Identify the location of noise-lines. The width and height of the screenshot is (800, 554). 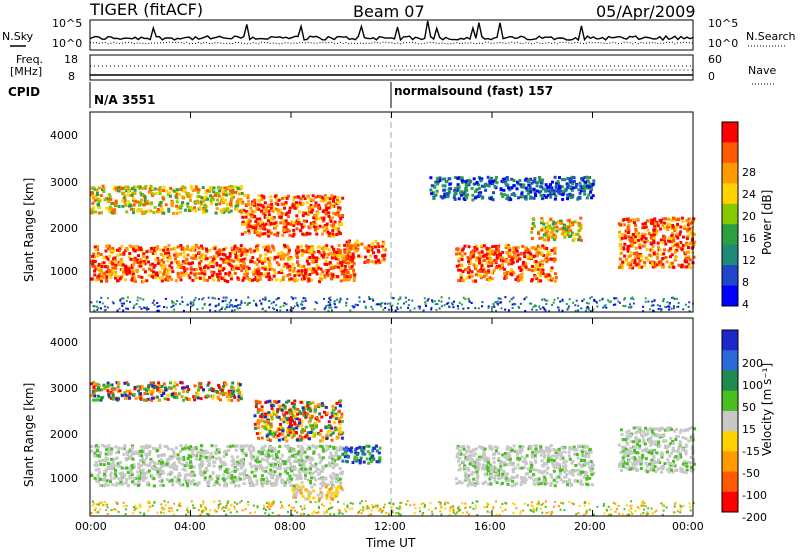
(391, 32).